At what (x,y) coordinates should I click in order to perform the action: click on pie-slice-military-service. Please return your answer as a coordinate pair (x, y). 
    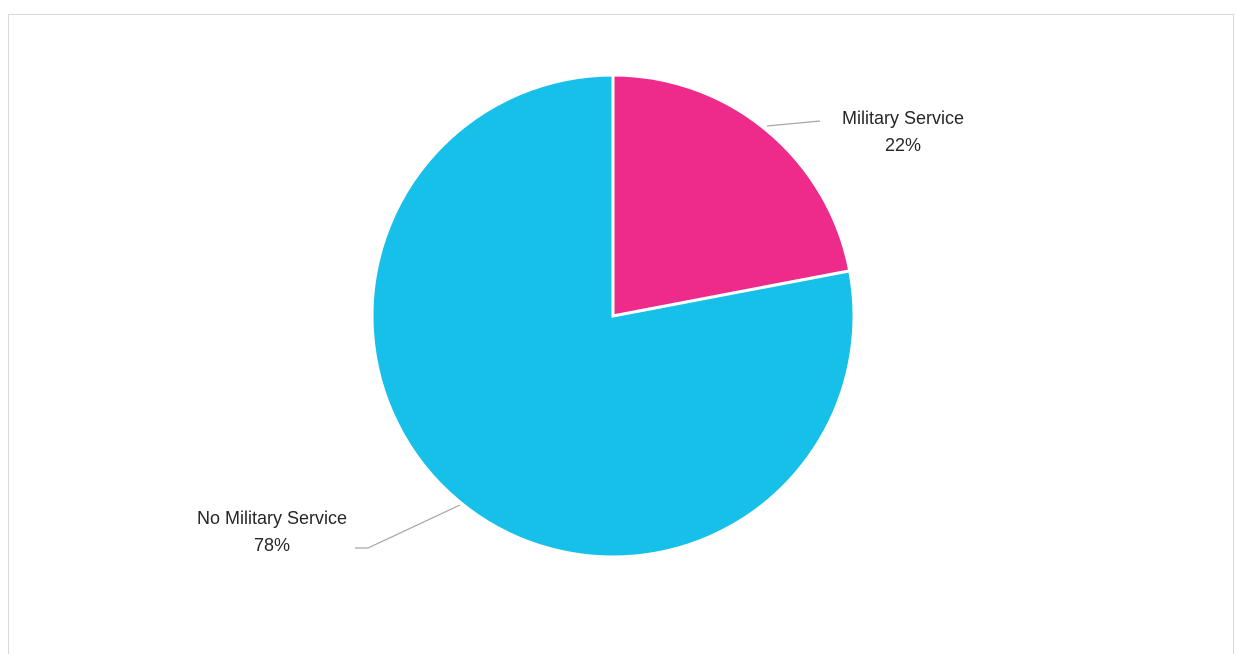
    Looking at the image, I should click on (731, 195).